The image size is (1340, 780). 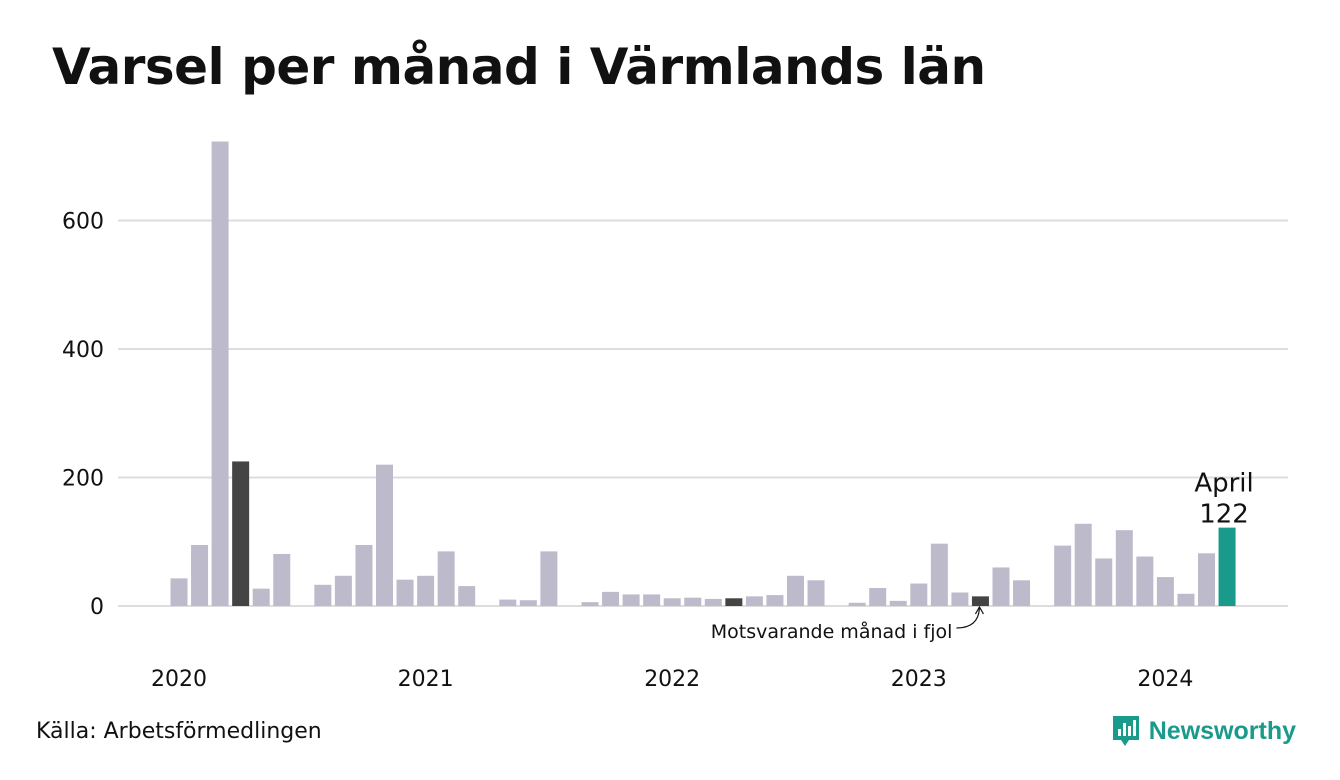 I want to click on y-tick-label: 400, so click(x=83, y=350).